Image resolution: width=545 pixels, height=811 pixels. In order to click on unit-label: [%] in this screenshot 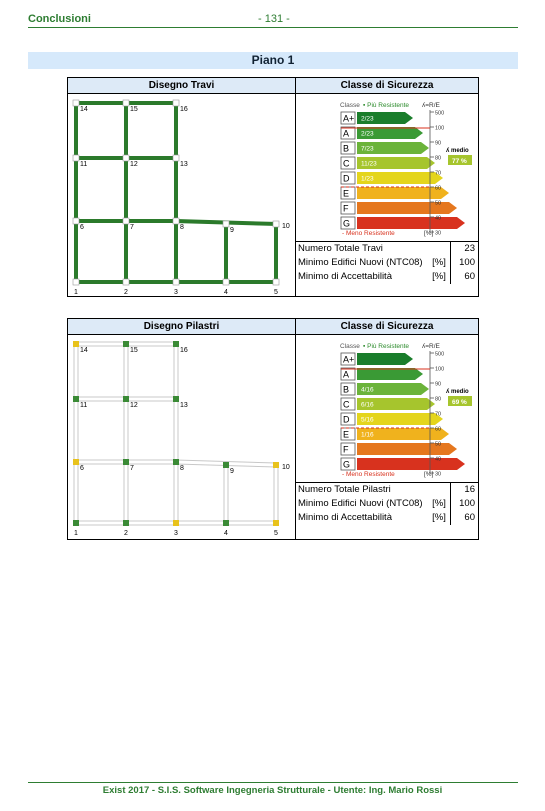, I will do `click(429, 474)`.